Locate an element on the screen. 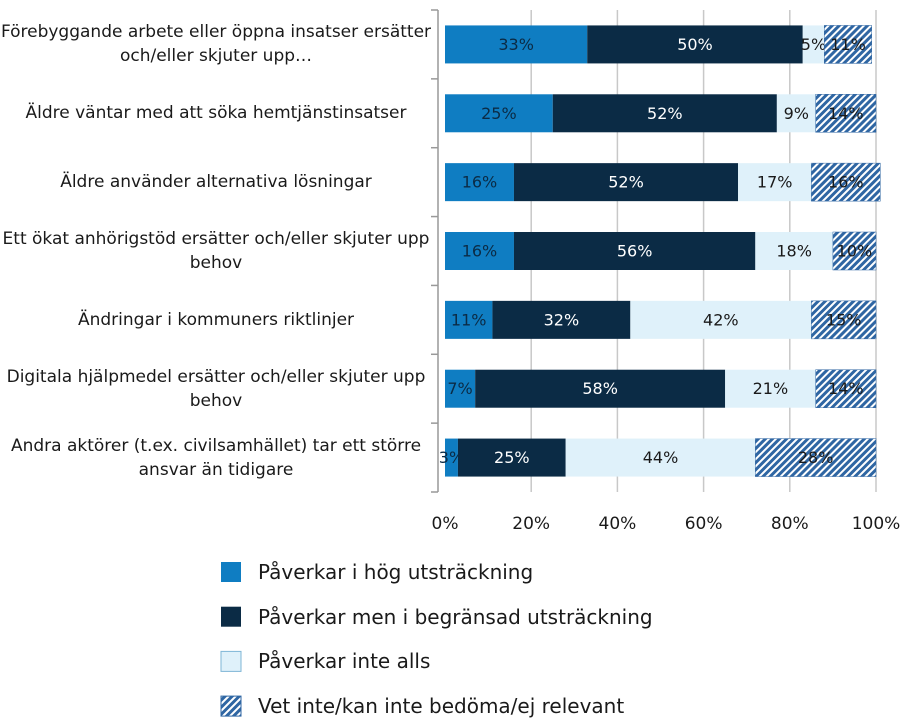 This screenshot has width=904, height=720. data-label: 21% is located at coordinates (771, 388).